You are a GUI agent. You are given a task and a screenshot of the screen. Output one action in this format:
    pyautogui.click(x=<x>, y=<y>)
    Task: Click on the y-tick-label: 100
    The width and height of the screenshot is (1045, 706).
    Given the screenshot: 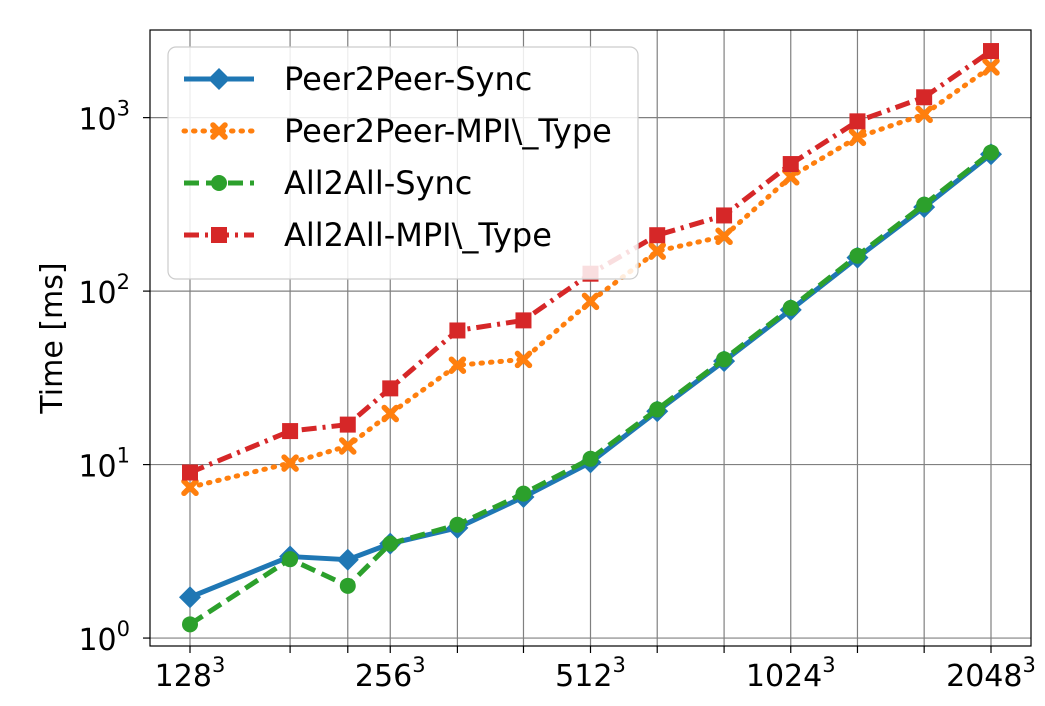 What is the action you would take?
    pyautogui.click(x=104, y=637)
    